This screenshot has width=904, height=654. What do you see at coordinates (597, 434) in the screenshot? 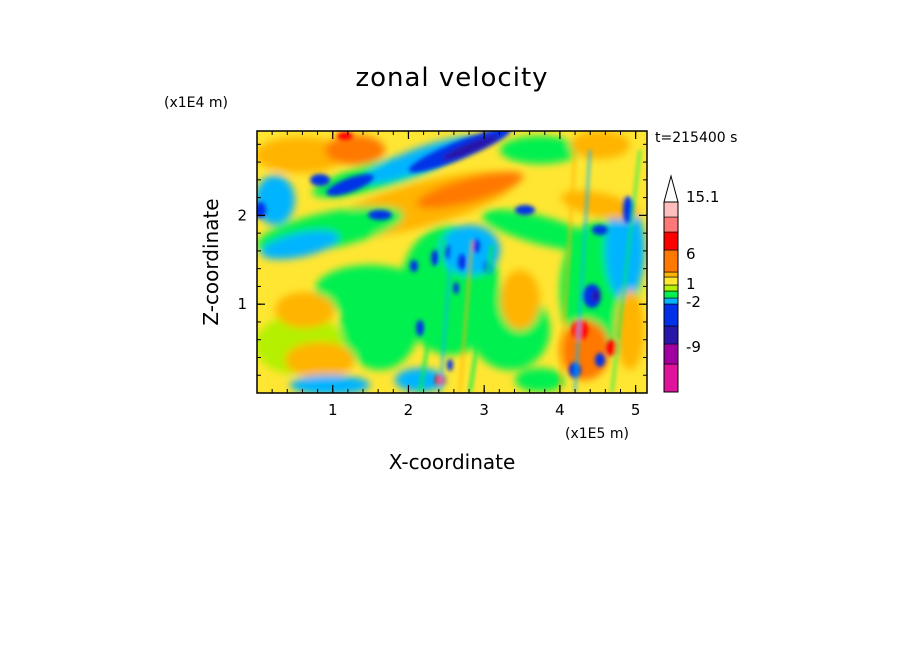
I see `x-scale-note: (x1E5 m)` at bounding box center [597, 434].